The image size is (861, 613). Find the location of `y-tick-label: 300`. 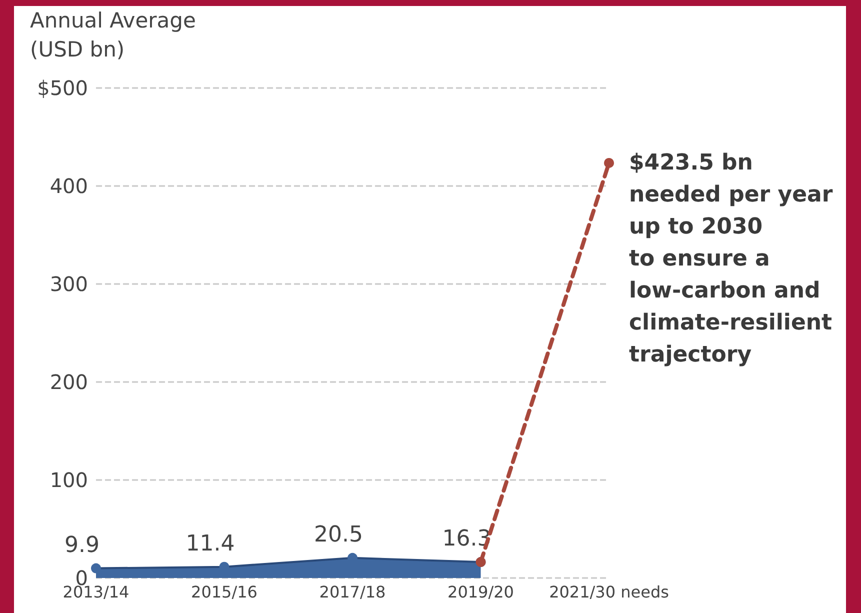

y-tick-label: 300 is located at coordinates (69, 284).